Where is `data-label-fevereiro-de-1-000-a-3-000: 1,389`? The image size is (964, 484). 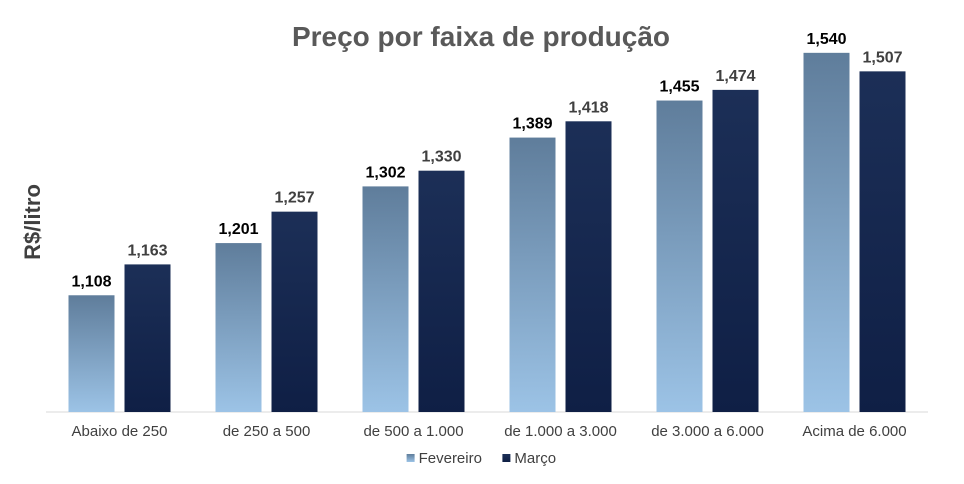
data-label-fevereiro-de-1-000-a-3-000: 1,389 is located at coordinates (532, 124).